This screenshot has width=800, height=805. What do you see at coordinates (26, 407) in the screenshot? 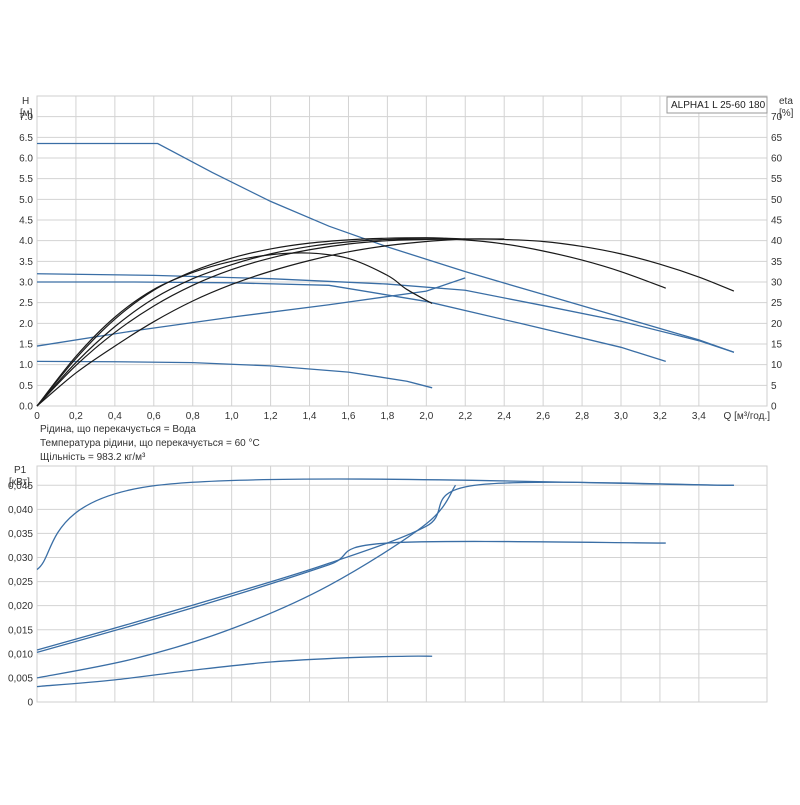
I see `head-tick-label: 0.0` at bounding box center [26, 407].